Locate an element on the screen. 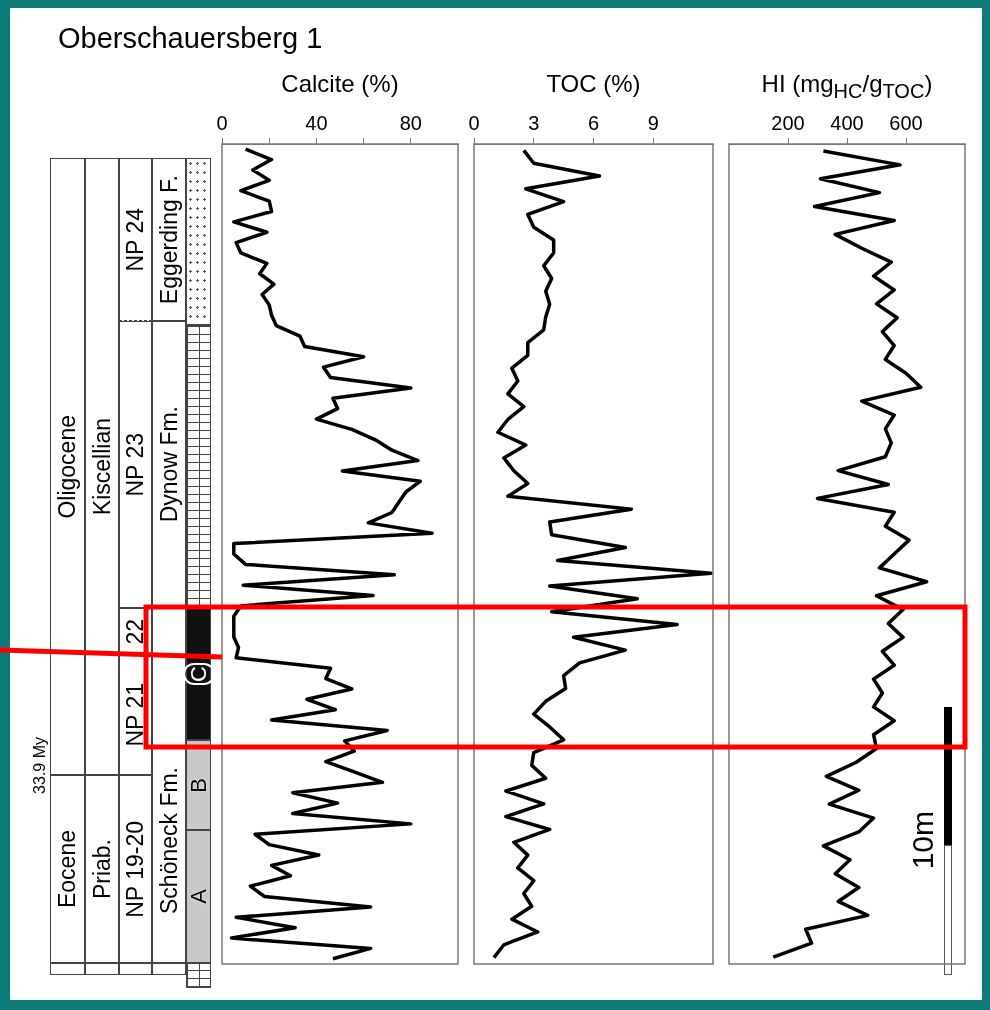  x-tick-label: 6 is located at coordinates (593, 122).